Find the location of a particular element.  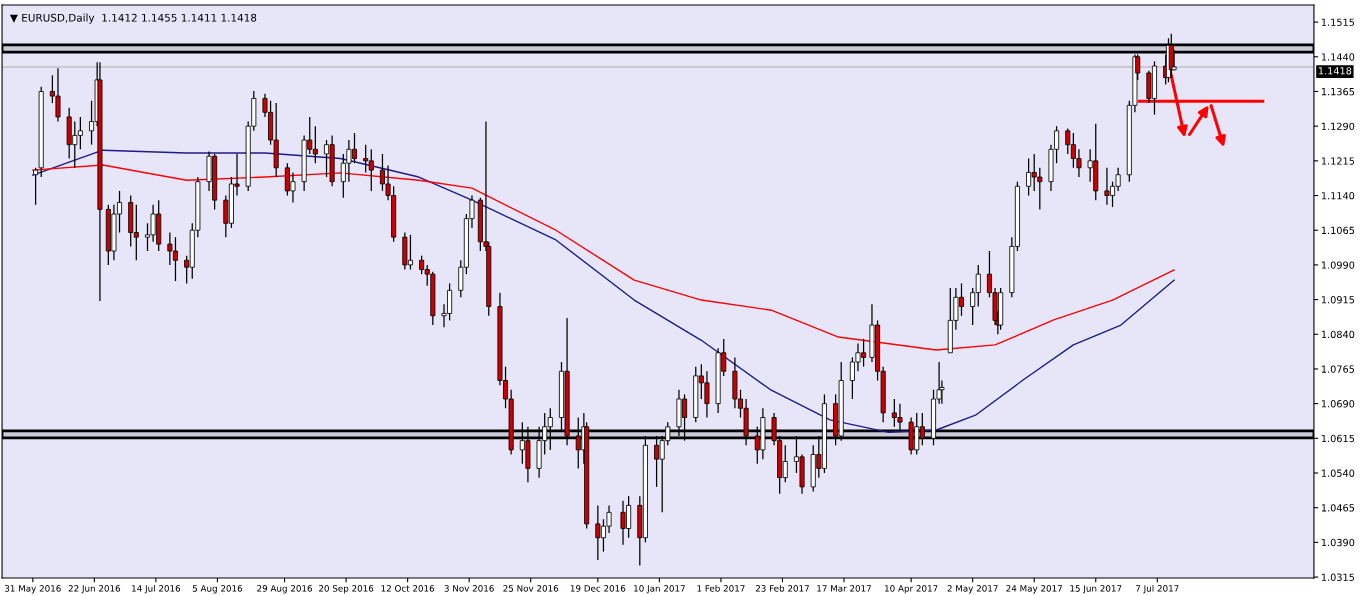

y-tick-label: 1.1140 is located at coordinates (1338, 196).